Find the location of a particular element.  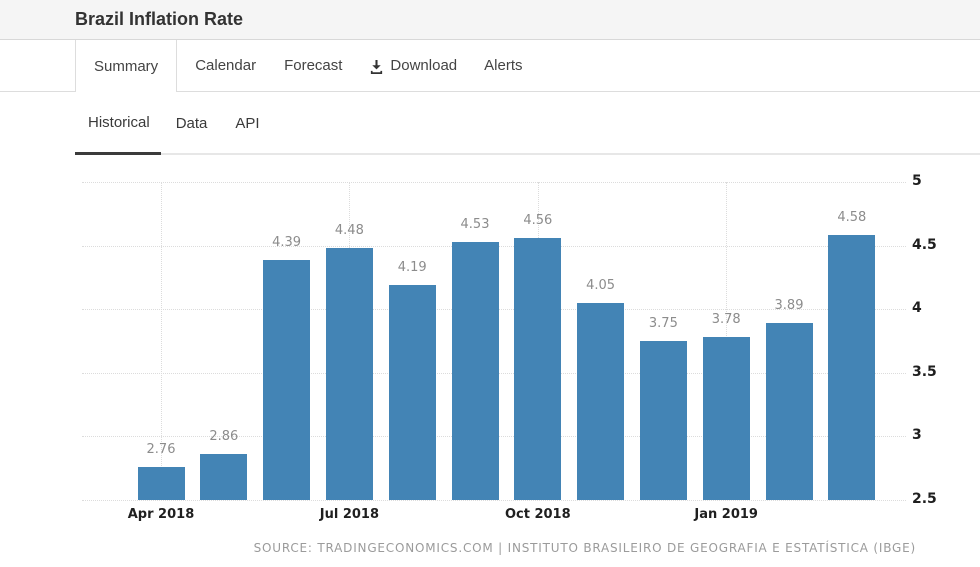

tab-alerts-label: Alerts is located at coordinates (503, 65).